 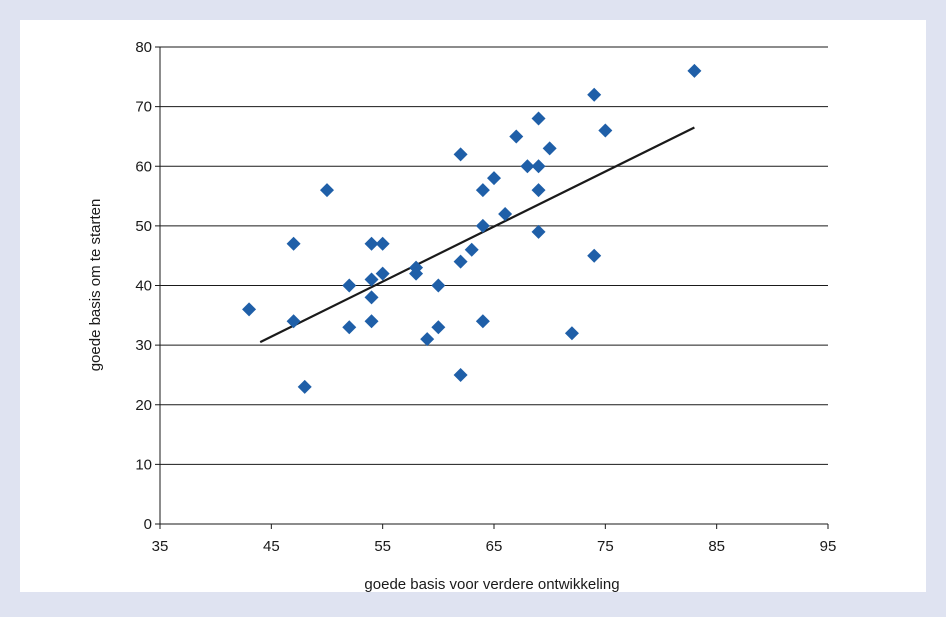 What do you see at coordinates (716, 546) in the screenshot?
I see `x-tick-label: 85` at bounding box center [716, 546].